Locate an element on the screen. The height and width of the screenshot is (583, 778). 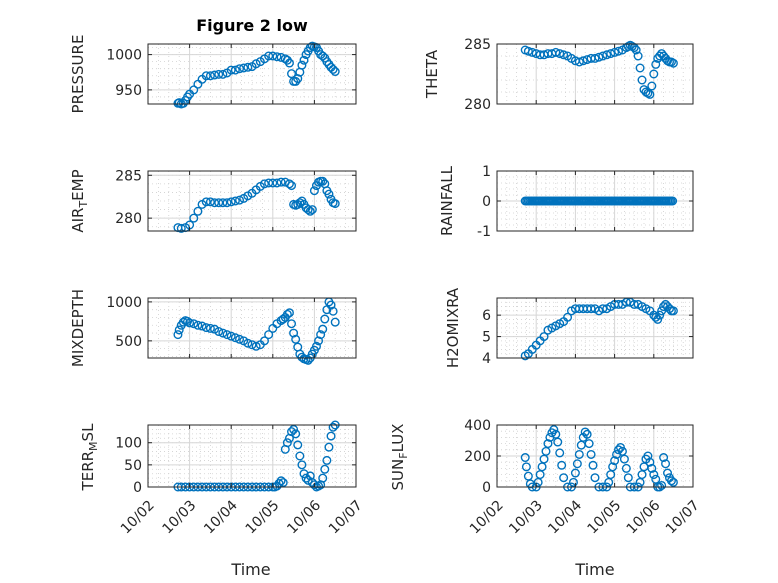
y-tick-label: 1000 is located at coordinates (124, 56).